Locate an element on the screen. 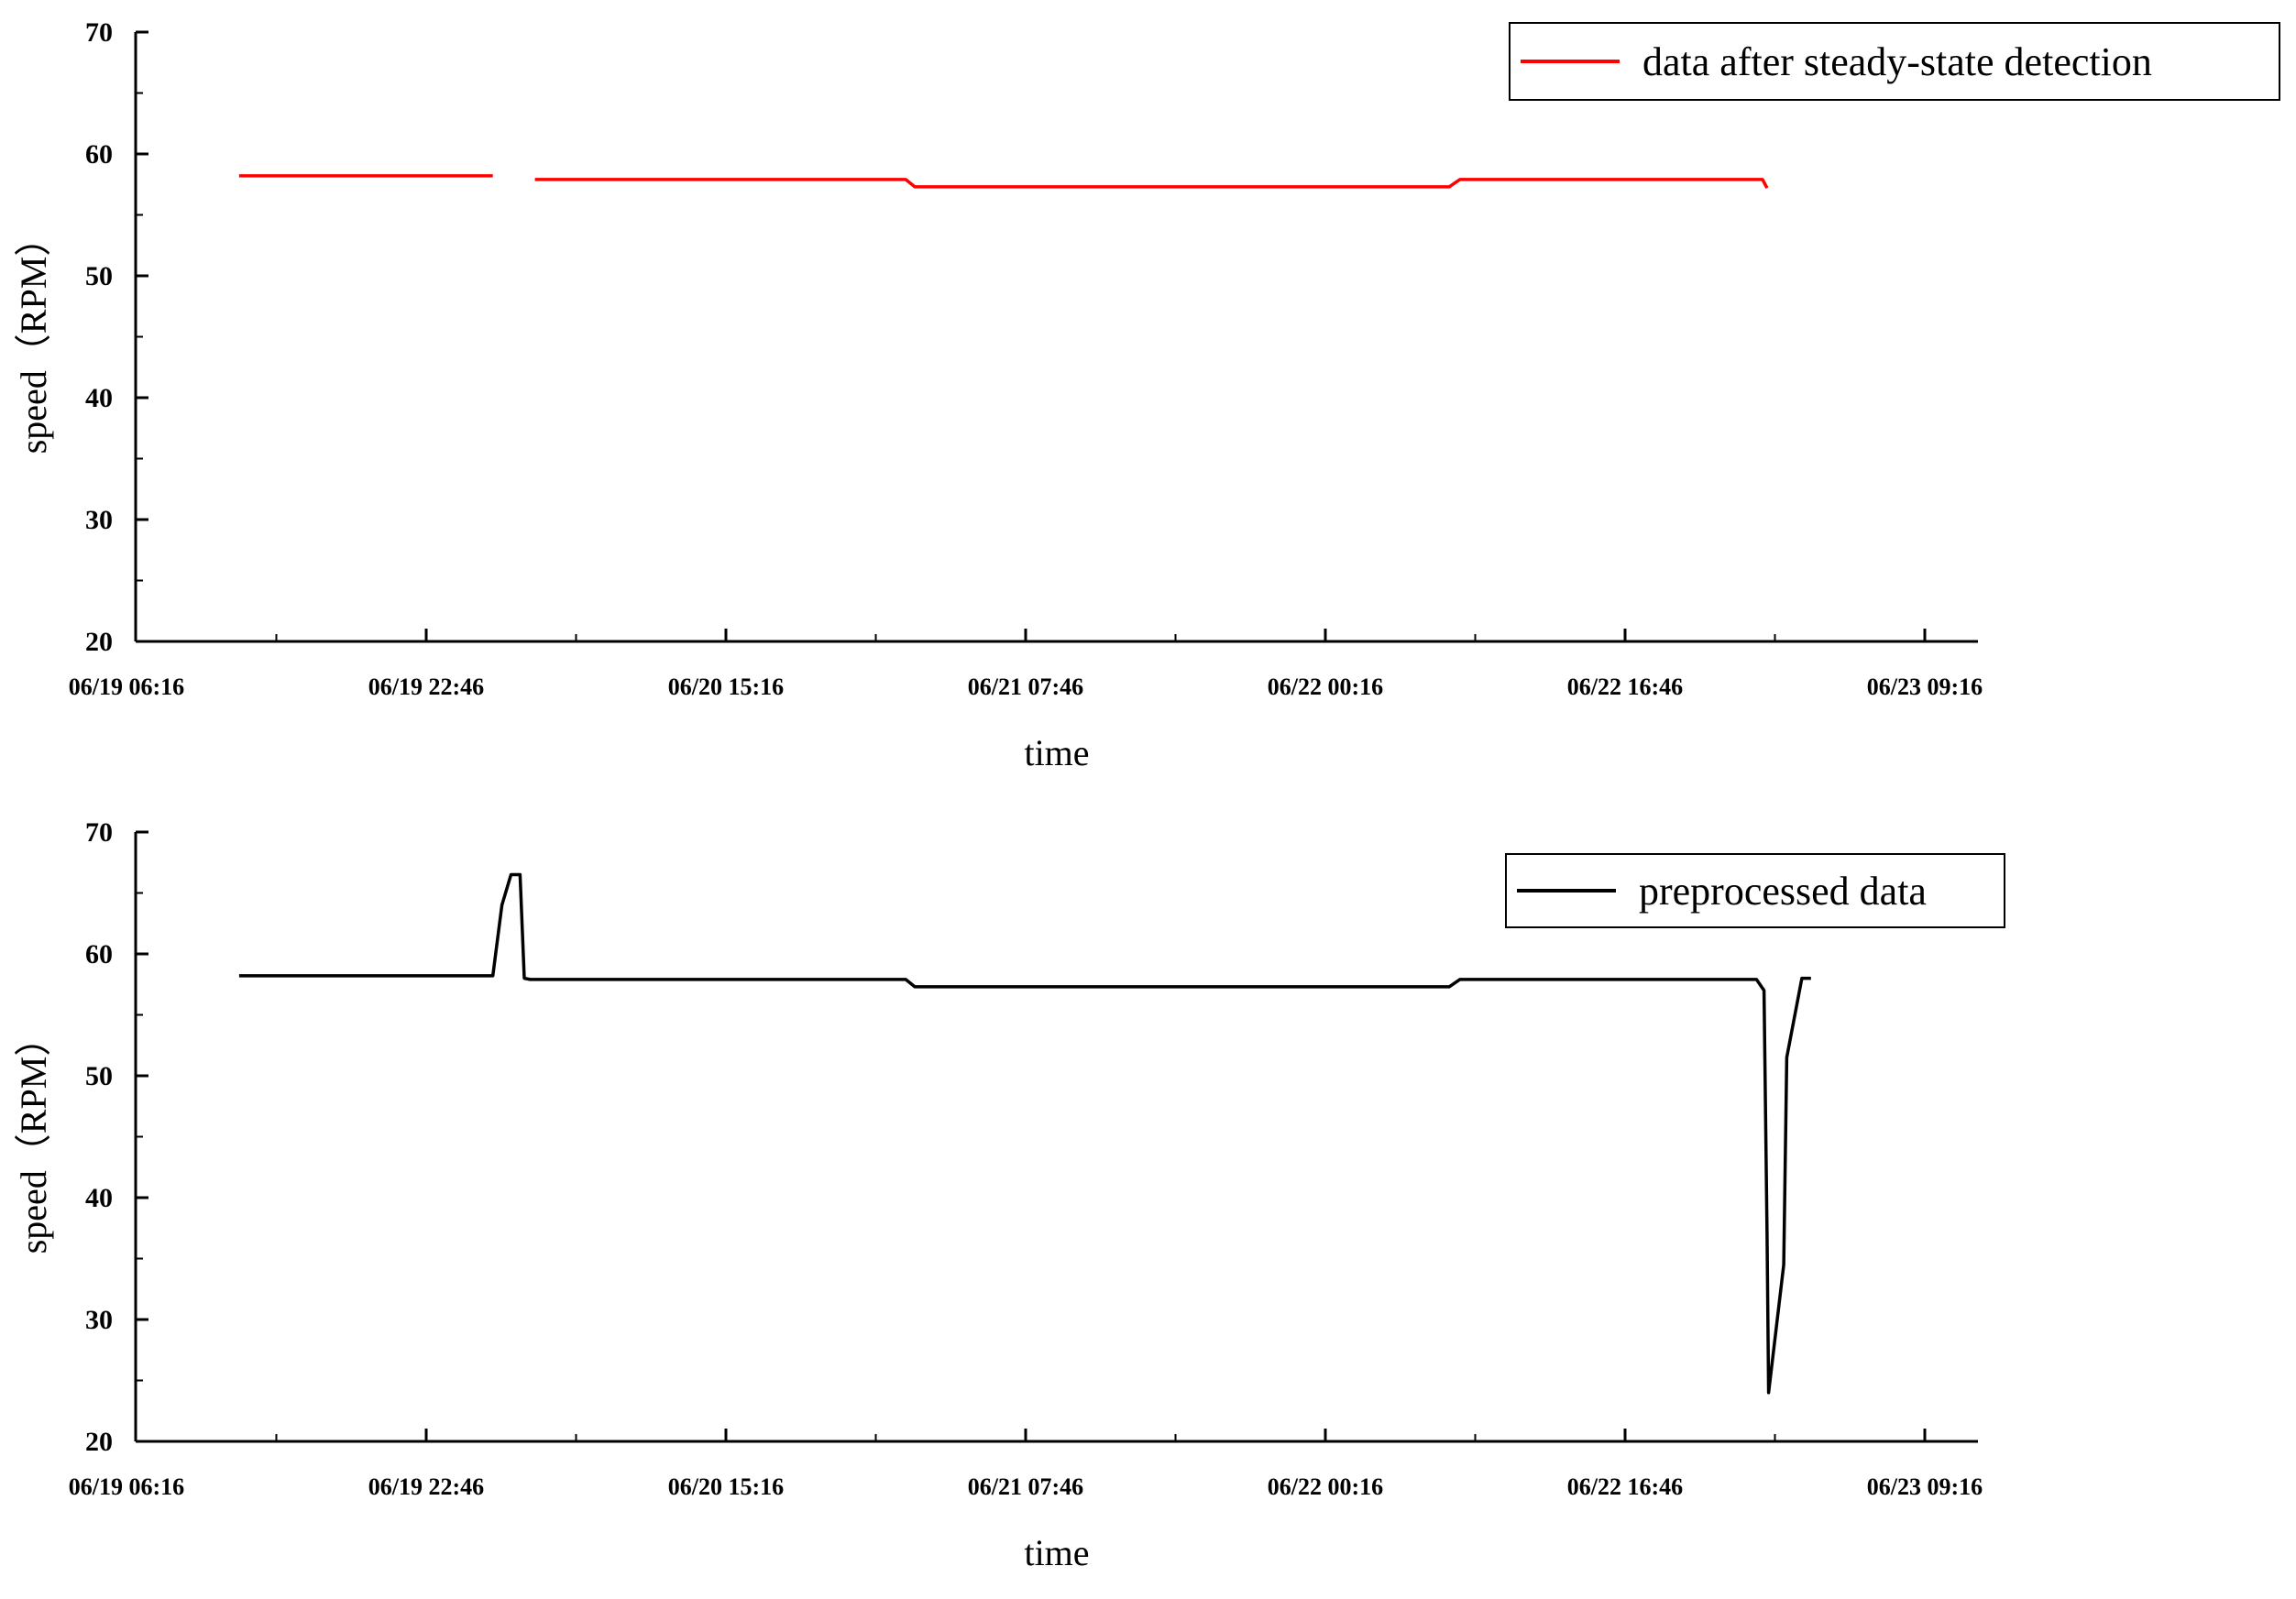 The image size is (2296, 1599). legend-label: data after steady-state detection is located at coordinates (1897, 61).